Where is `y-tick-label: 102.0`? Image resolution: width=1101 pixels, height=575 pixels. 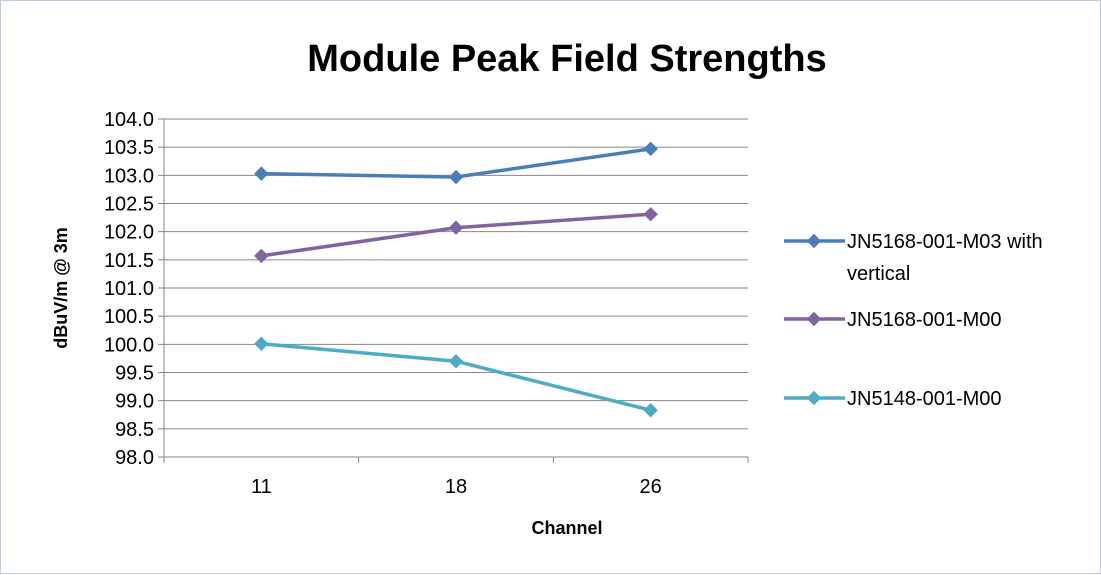 y-tick-label: 102.0 is located at coordinates (129, 233).